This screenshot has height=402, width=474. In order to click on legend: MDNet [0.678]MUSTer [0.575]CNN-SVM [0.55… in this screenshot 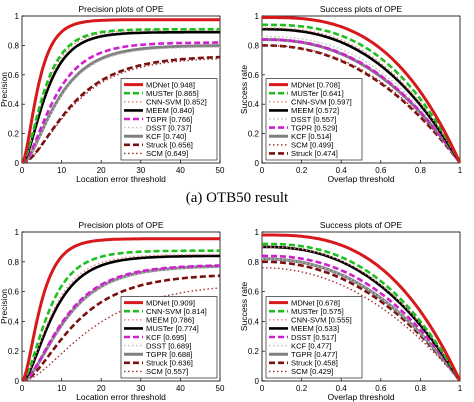, I will do `click(314, 337)`.